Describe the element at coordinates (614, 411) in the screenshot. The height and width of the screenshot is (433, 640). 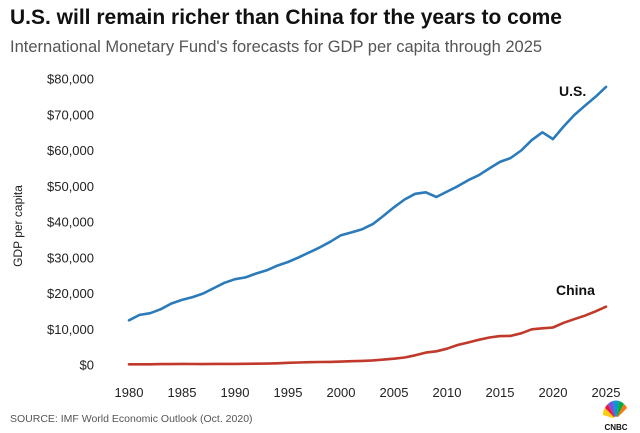
I see `peacock-feathers` at that location.